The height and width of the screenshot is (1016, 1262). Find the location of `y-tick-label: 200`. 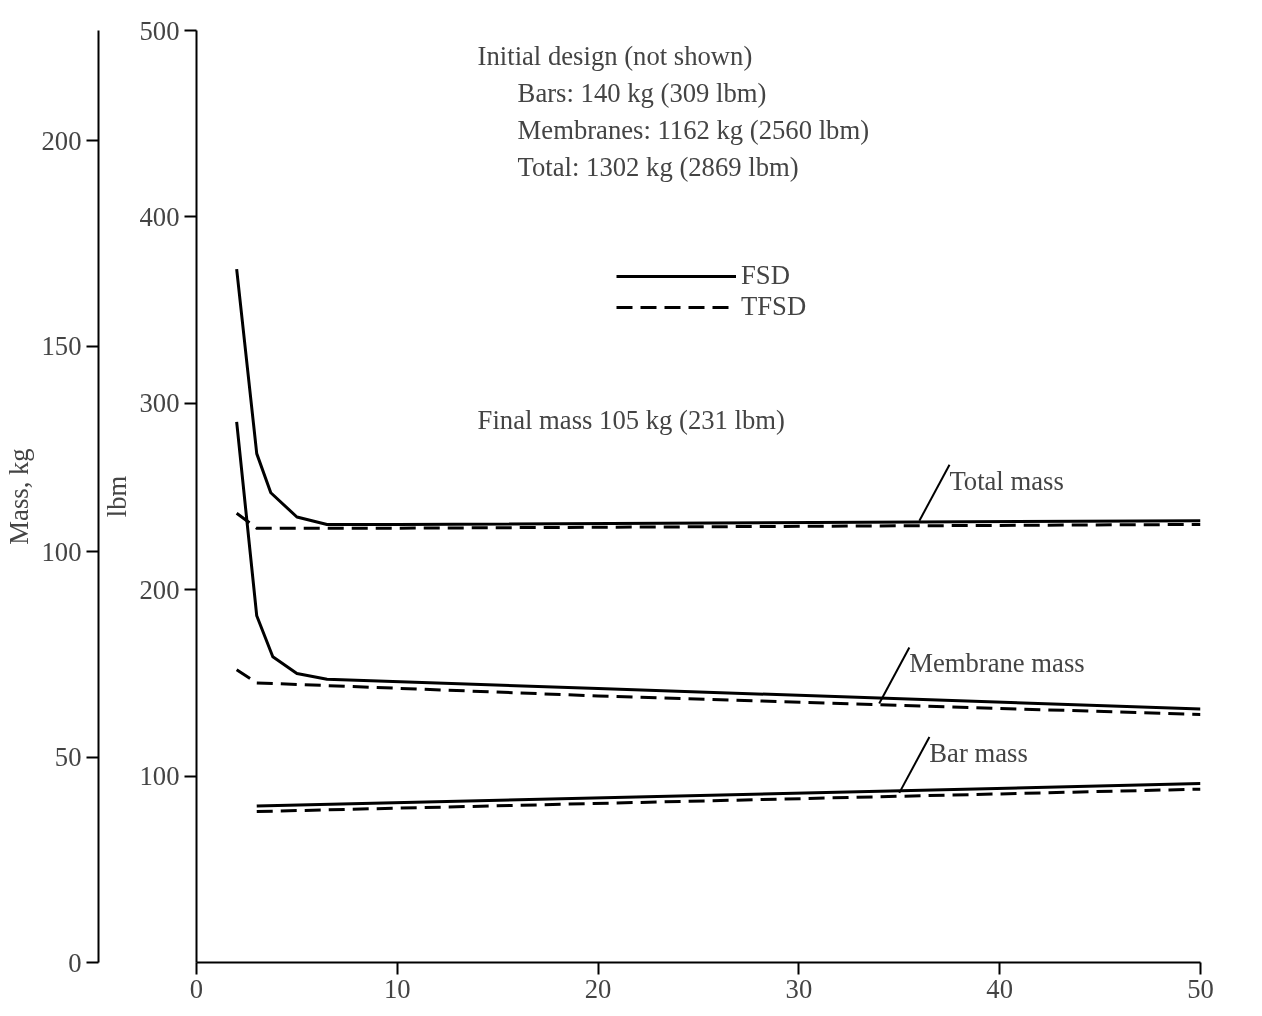

y-tick-label: 200 is located at coordinates (159, 589).